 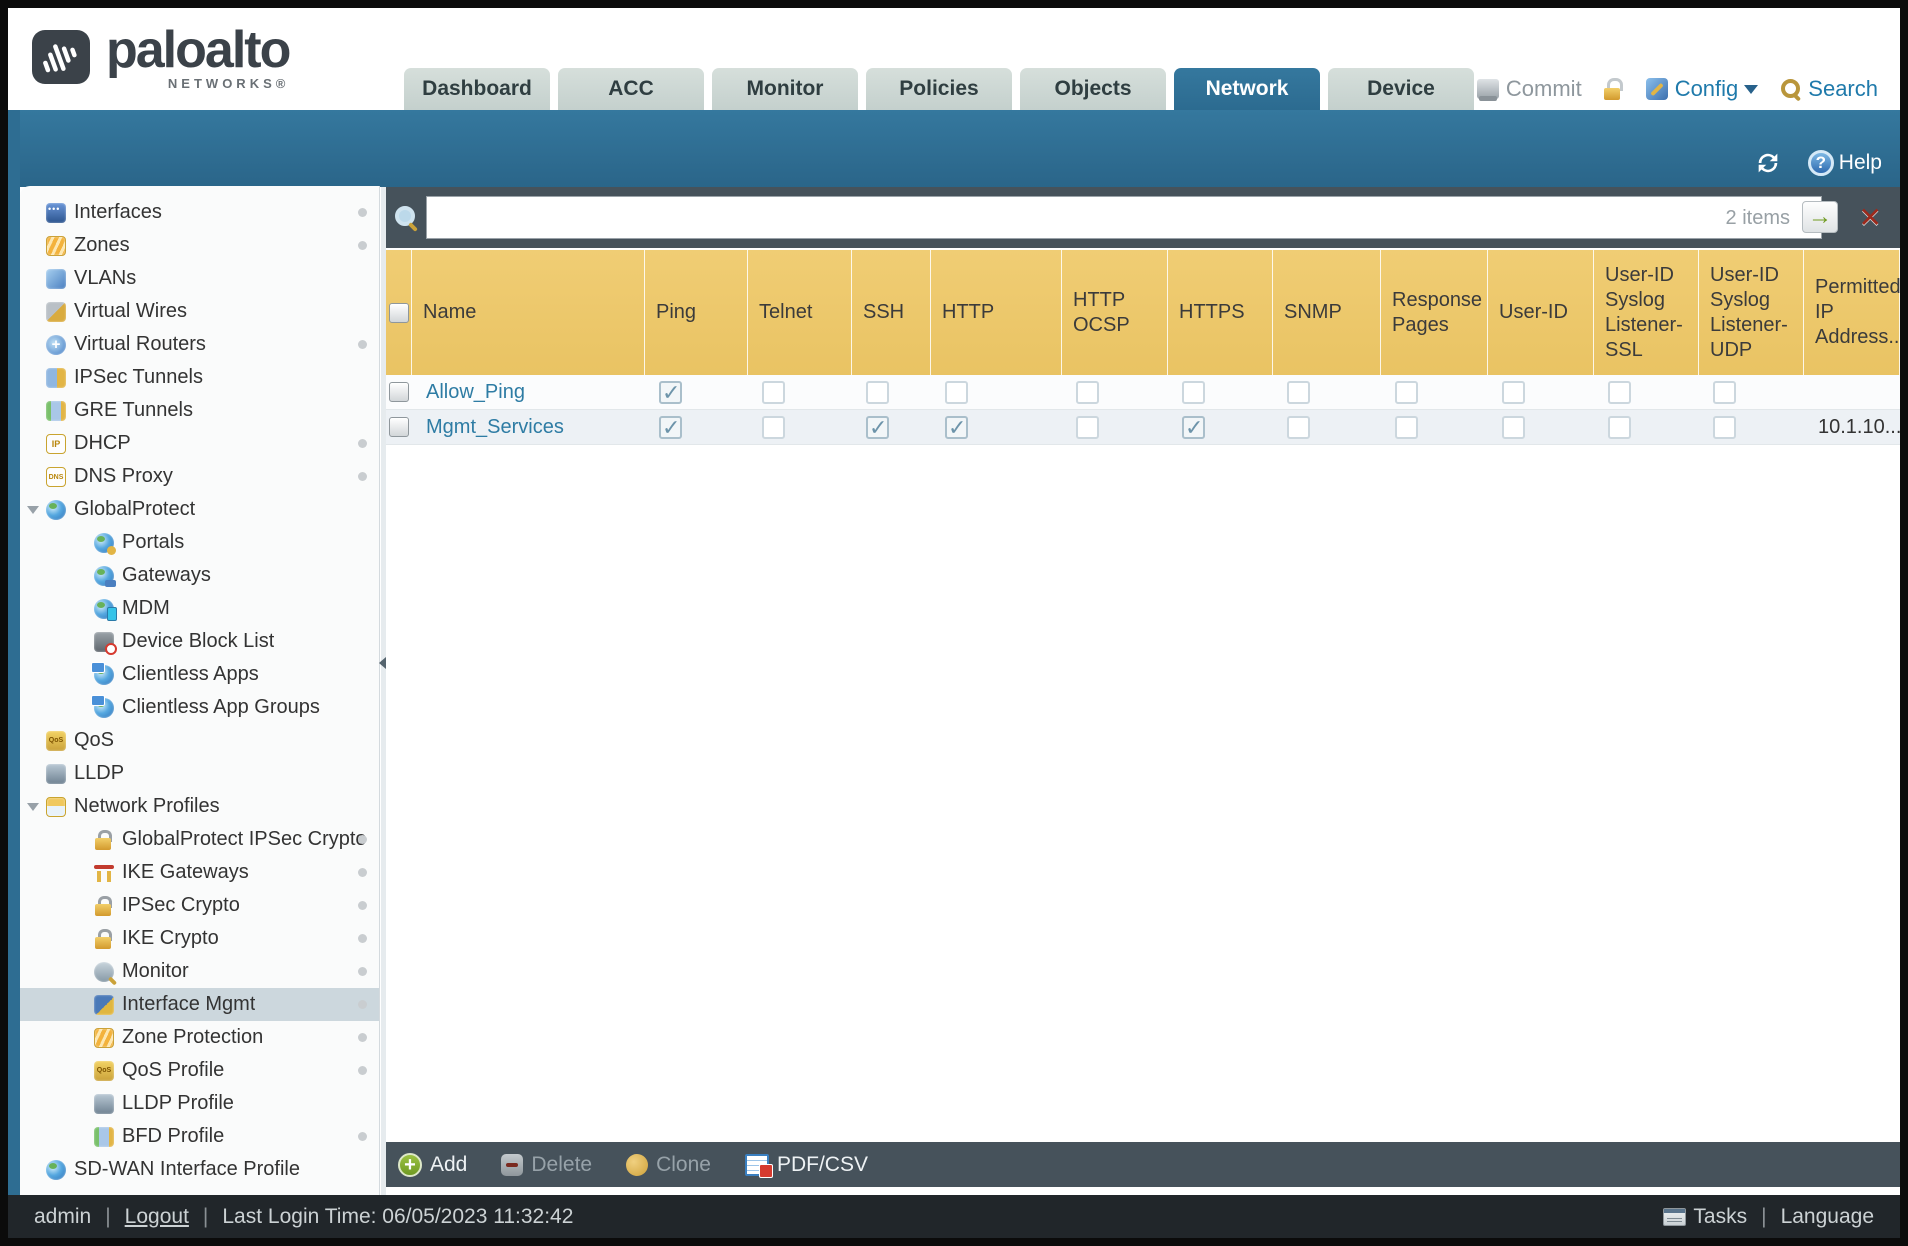 I want to click on clear-filter-button: ✕, so click(x=1870, y=217).